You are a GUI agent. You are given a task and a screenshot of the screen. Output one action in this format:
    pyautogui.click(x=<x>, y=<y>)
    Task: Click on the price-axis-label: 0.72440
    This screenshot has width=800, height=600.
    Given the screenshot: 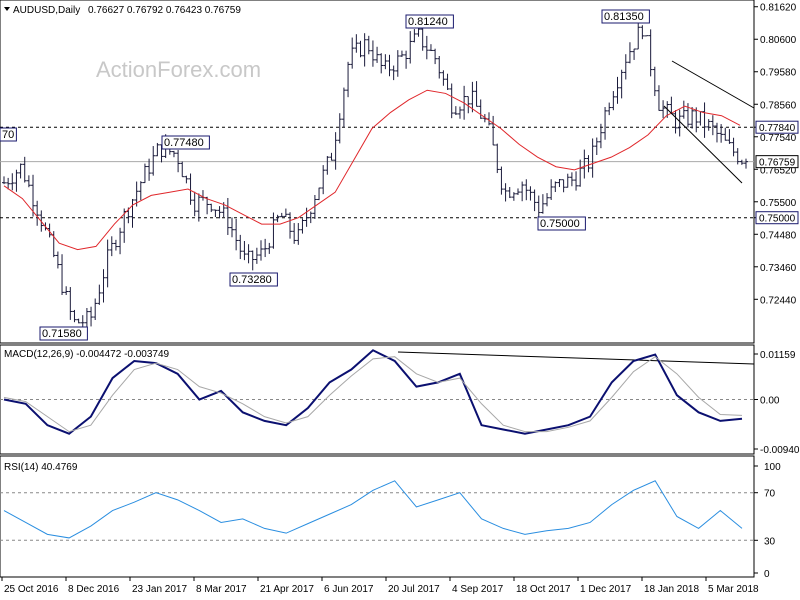 What is the action you would take?
    pyautogui.click(x=778, y=300)
    